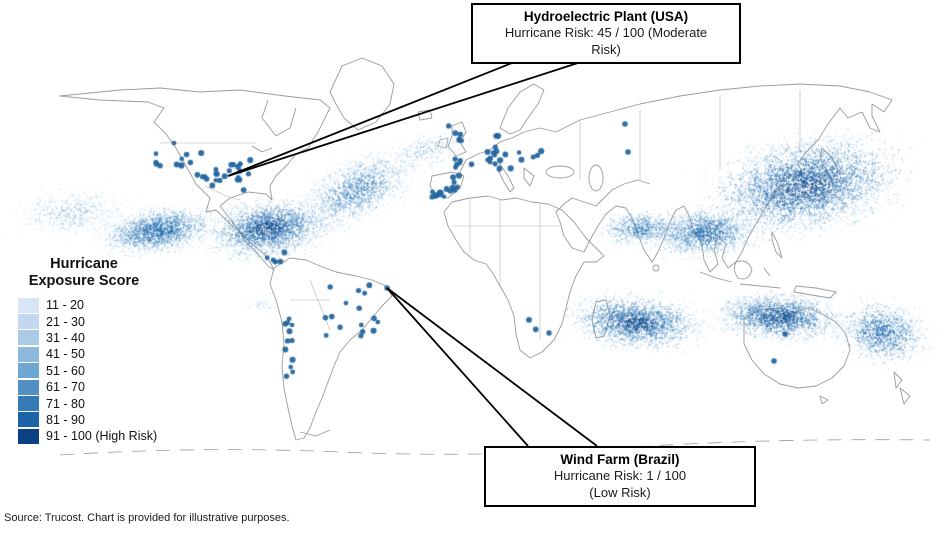  Describe the element at coordinates (65, 419) in the screenshot. I see `legend-label: 81 - 90` at that location.